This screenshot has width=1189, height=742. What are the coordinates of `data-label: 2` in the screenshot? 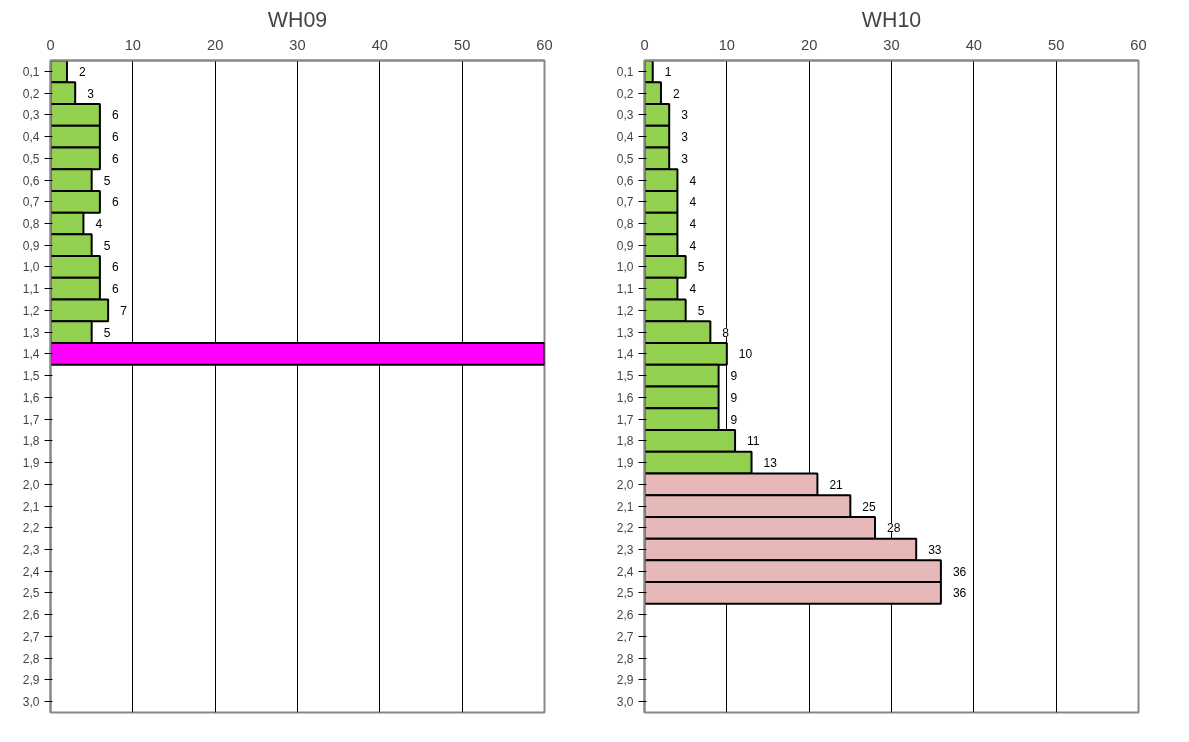 It's located at (676, 93).